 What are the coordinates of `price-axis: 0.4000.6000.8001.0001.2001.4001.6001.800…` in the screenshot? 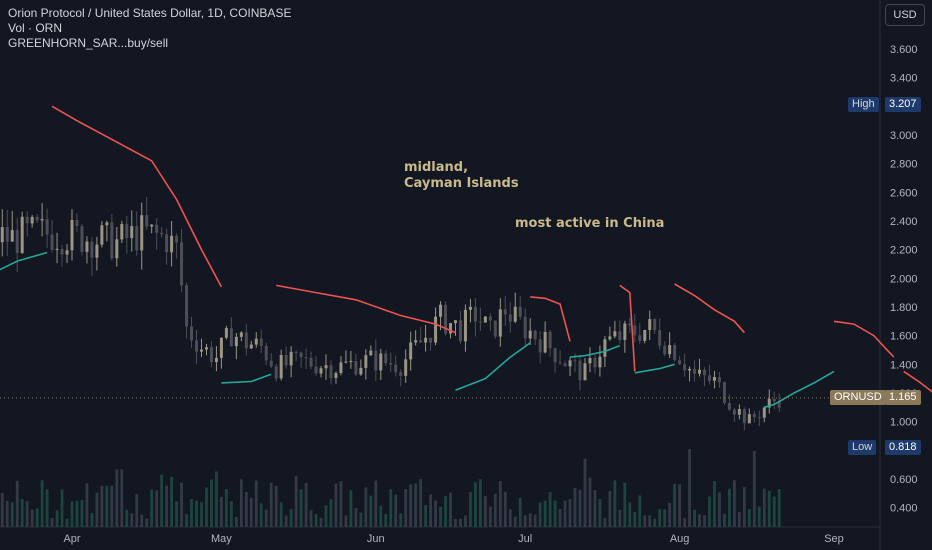 It's located at (904, 279).